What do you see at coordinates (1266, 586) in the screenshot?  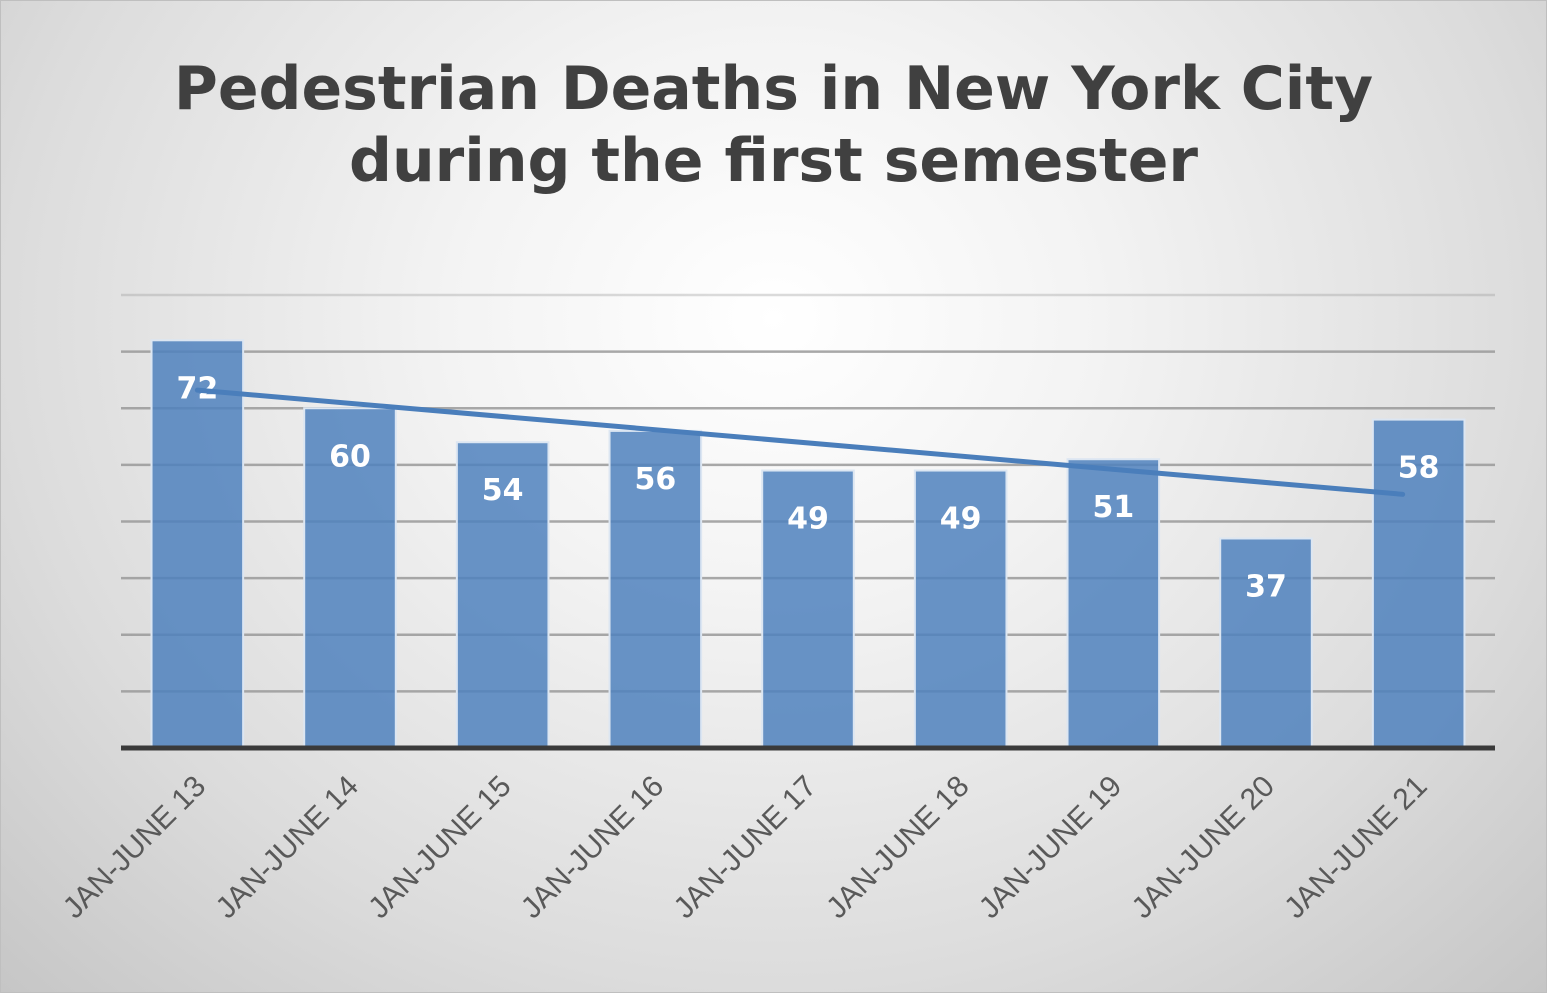 I see `data-label: 37` at bounding box center [1266, 586].